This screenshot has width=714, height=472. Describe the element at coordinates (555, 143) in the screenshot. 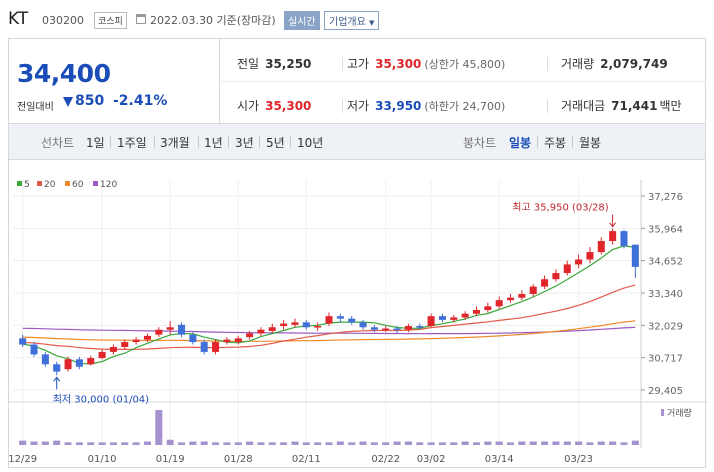

I see `candle-weekly: 주봉` at that location.